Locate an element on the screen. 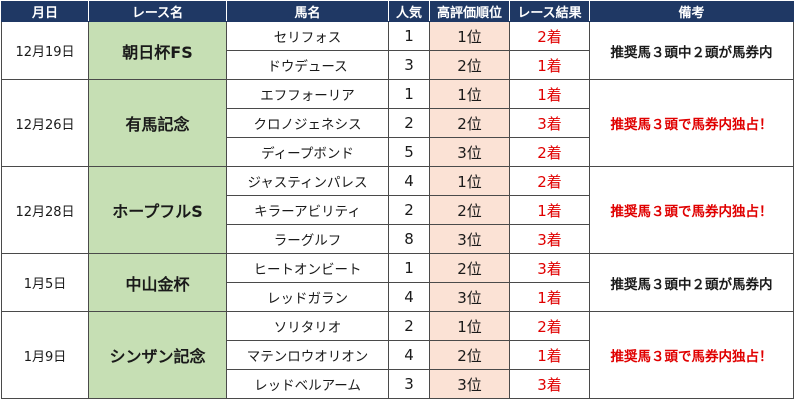 This screenshot has height=404, width=795. horse-name-cell: ディープボンド is located at coordinates (307, 152).